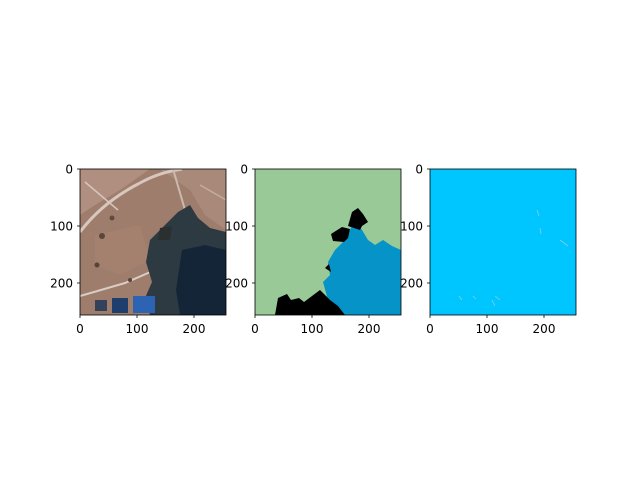  Describe the element at coordinates (328, 242) in the screenshot. I see `segmentation-mask` at that location.